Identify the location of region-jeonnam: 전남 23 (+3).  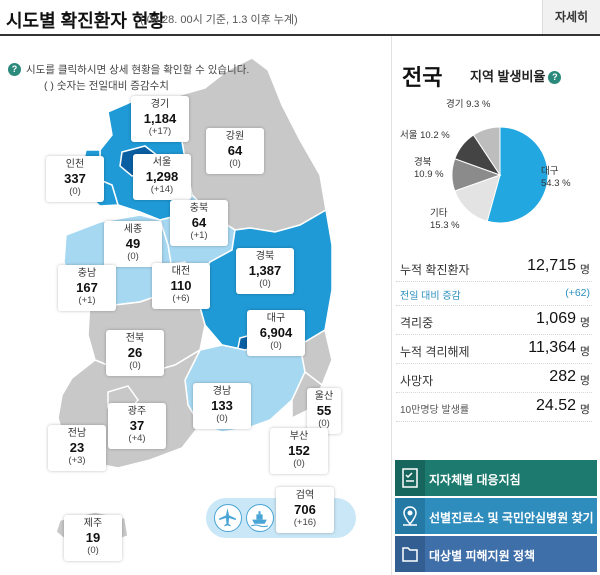
(77, 448).